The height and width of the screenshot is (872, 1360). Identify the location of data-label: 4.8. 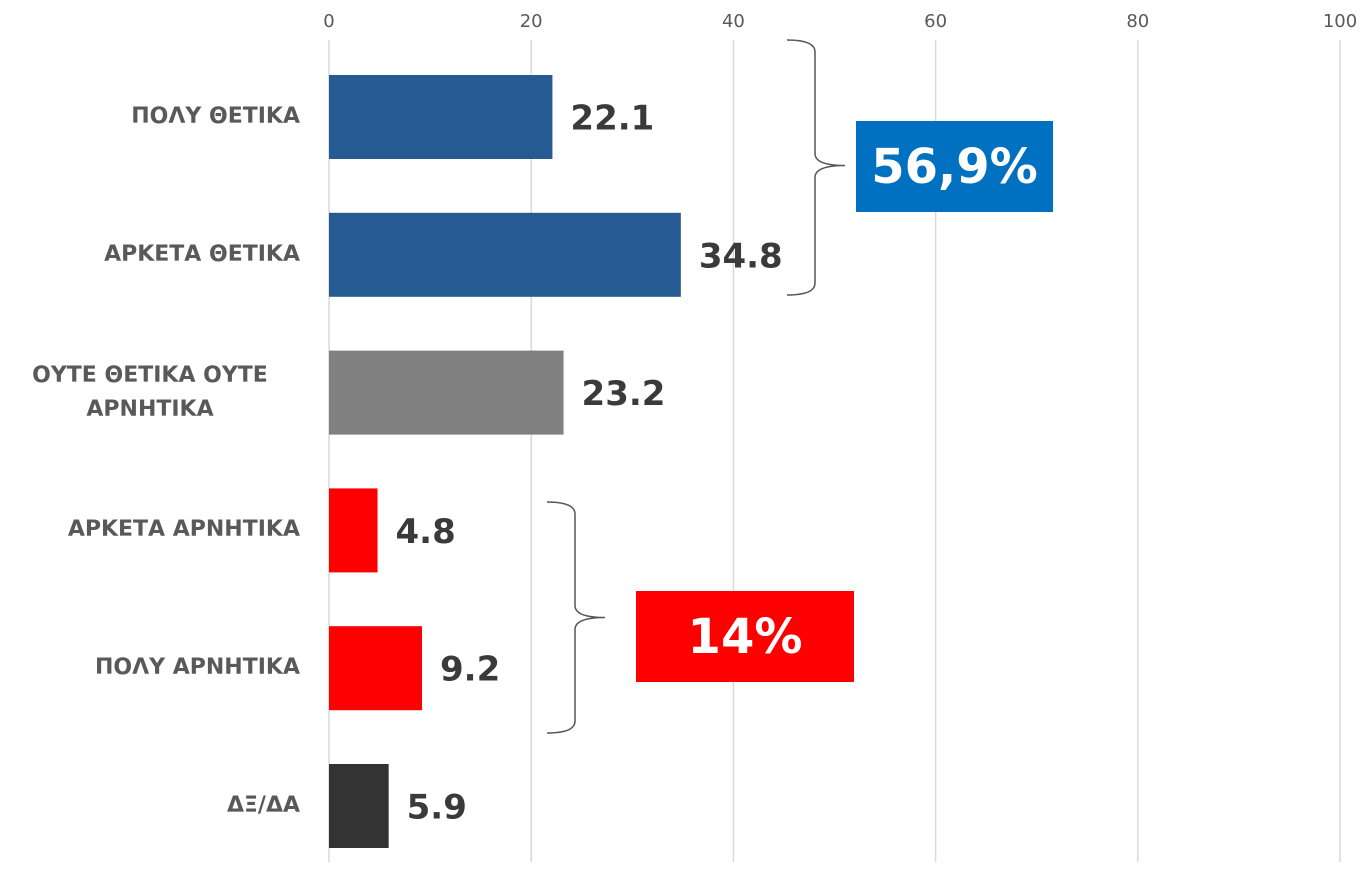
(426, 532).